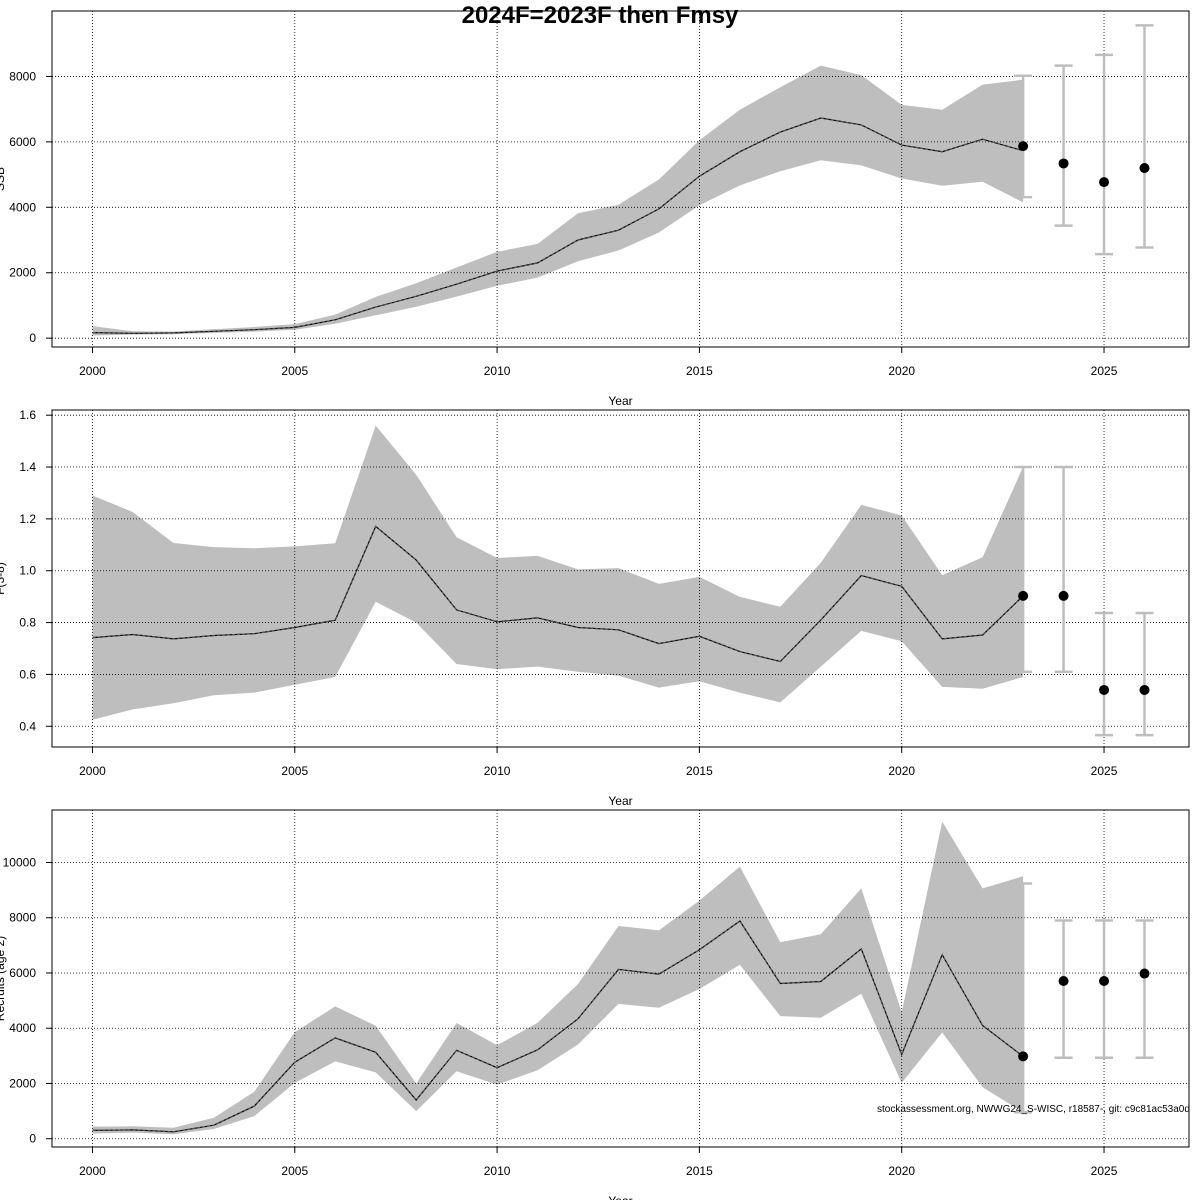  Describe the element at coordinates (3, 179) in the screenshot. I see `y-axis-label: SSB` at that location.